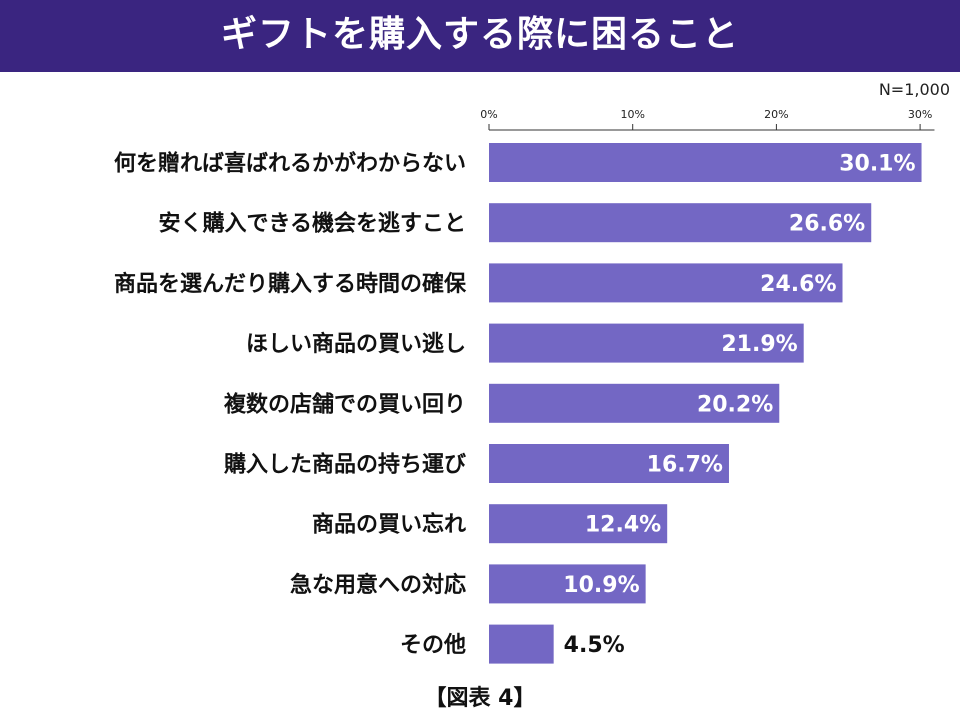  What do you see at coordinates (632, 114) in the screenshot?
I see `x-tick-label: 10%` at bounding box center [632, 114].